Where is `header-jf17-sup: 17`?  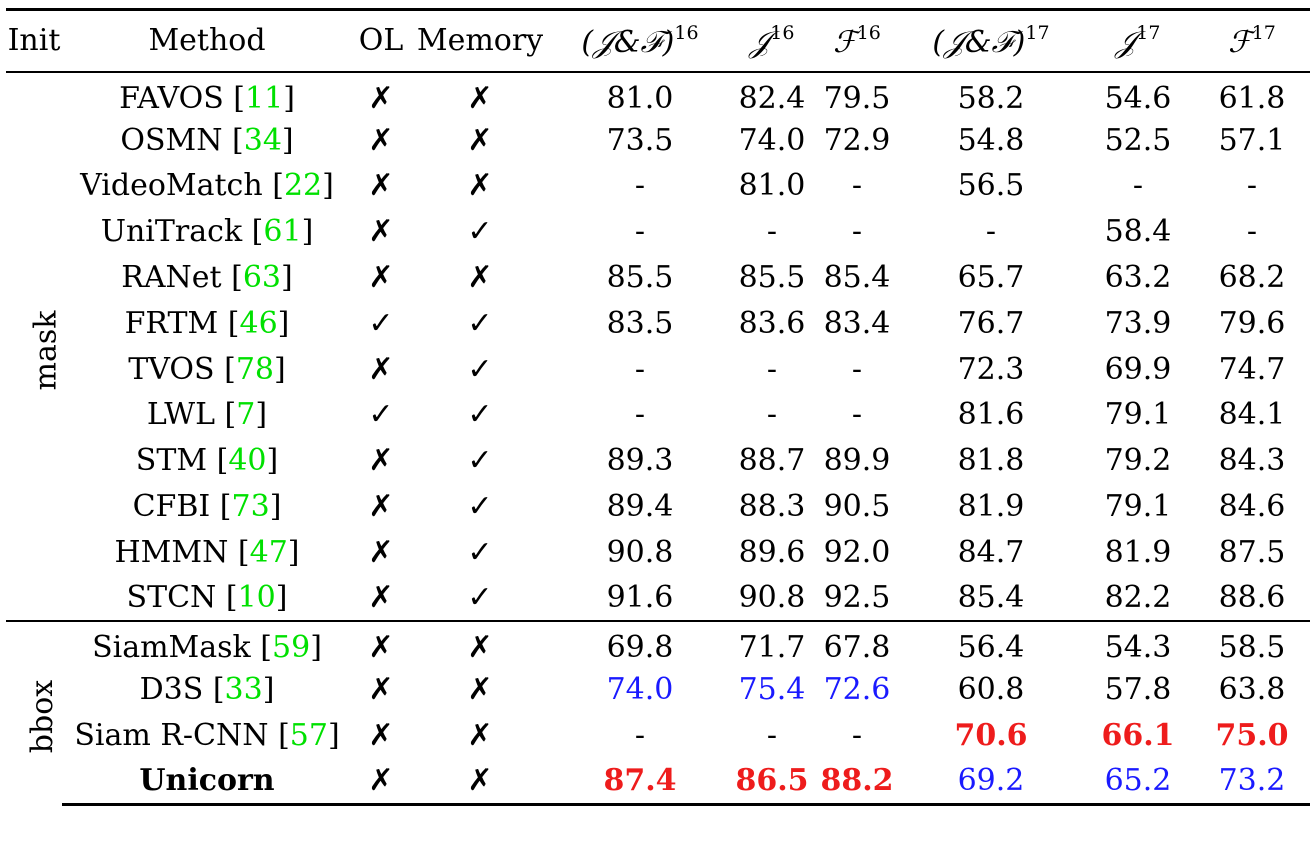 header-jf17-sup: 17 is located at coordinates (1037, 32).